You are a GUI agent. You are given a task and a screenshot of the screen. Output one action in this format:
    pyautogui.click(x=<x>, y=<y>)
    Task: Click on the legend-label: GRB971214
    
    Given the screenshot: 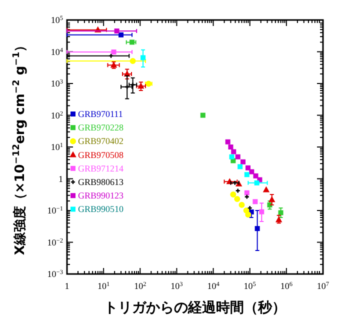 What is the action you would take?
    pyautogui.click(x=101, y=168)
    